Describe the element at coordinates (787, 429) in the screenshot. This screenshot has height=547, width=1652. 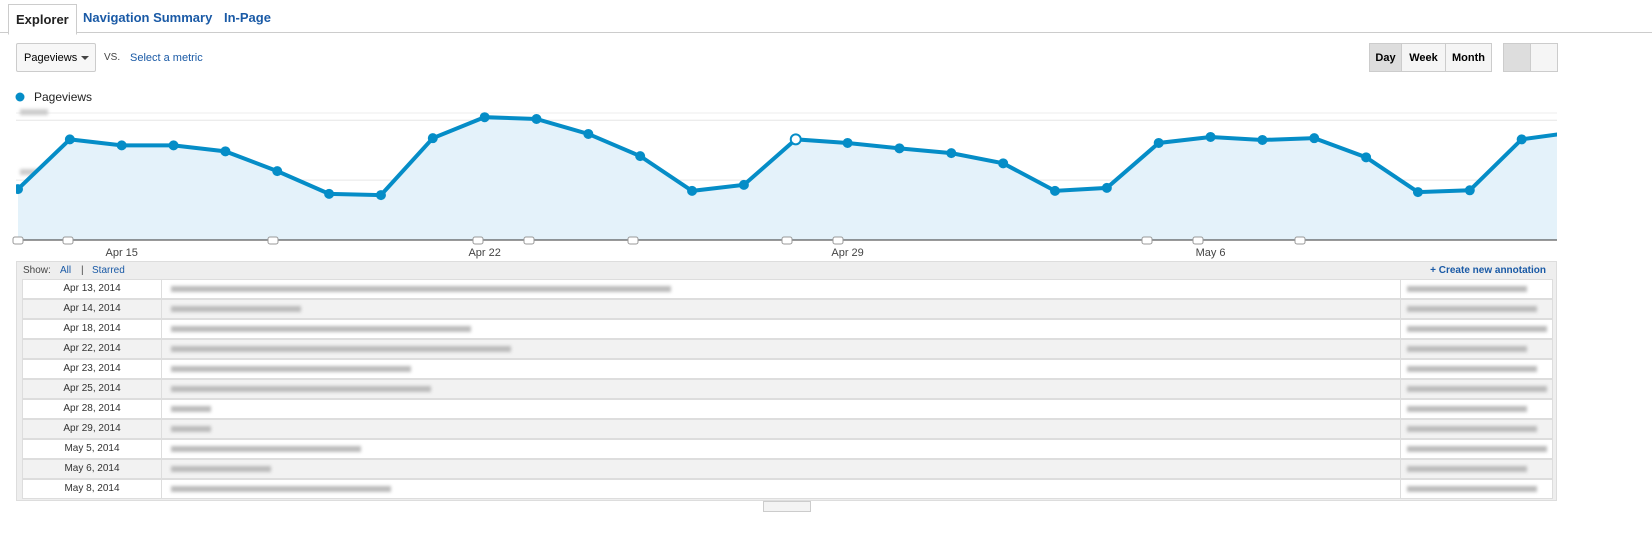
I see `annotation-row: Apr 29, 2014` at that location.